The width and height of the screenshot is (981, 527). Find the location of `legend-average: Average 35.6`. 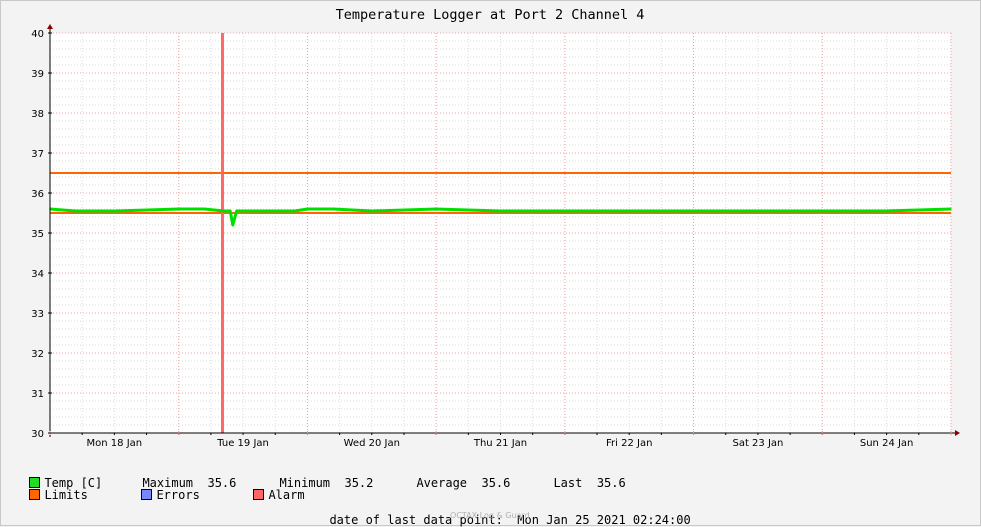

legend-average: Average 35.6 is located at coordinates (456, 477).